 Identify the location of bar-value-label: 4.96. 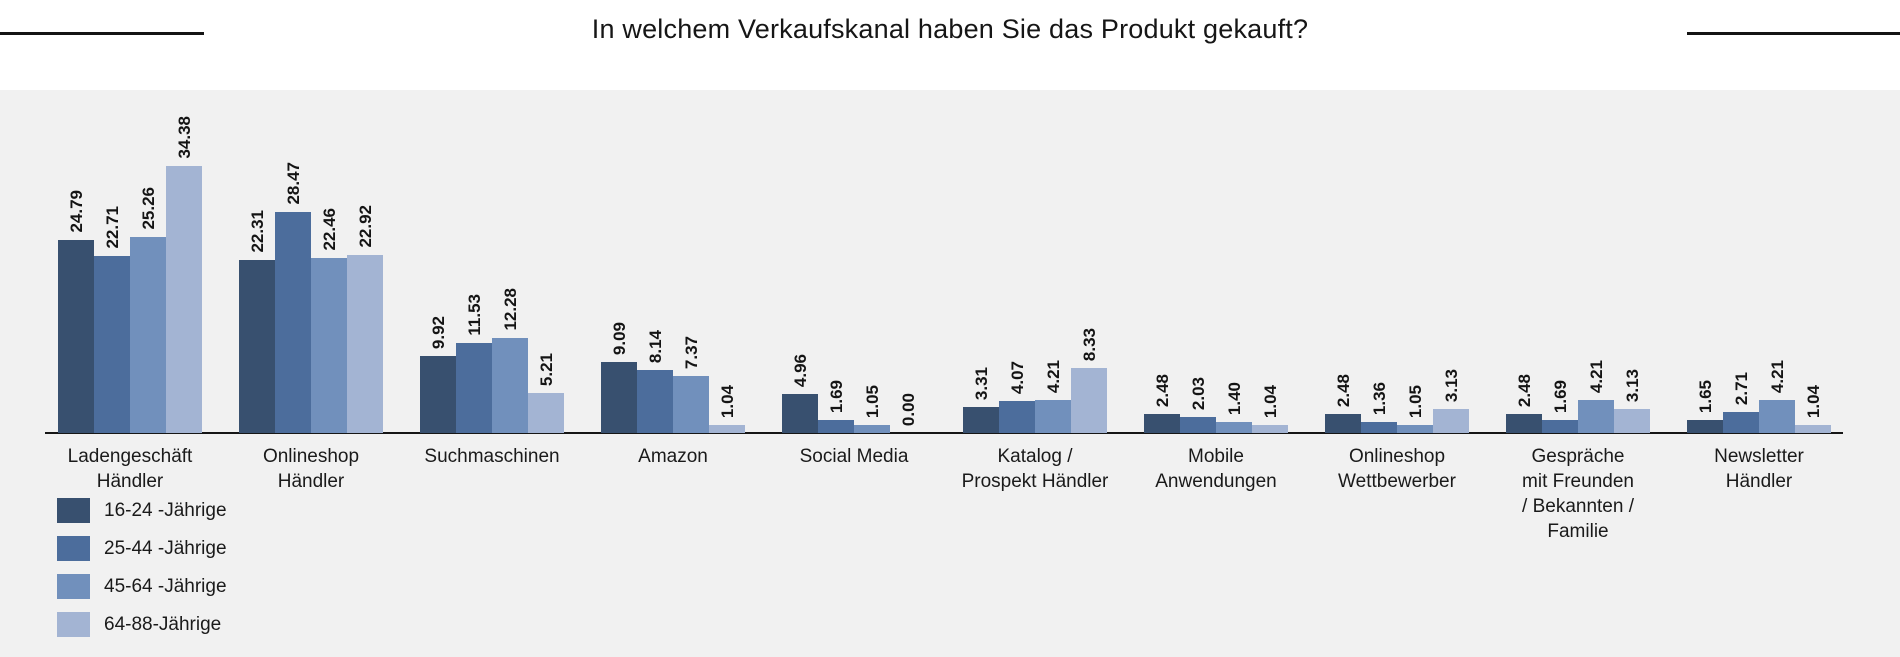
(800, 370).